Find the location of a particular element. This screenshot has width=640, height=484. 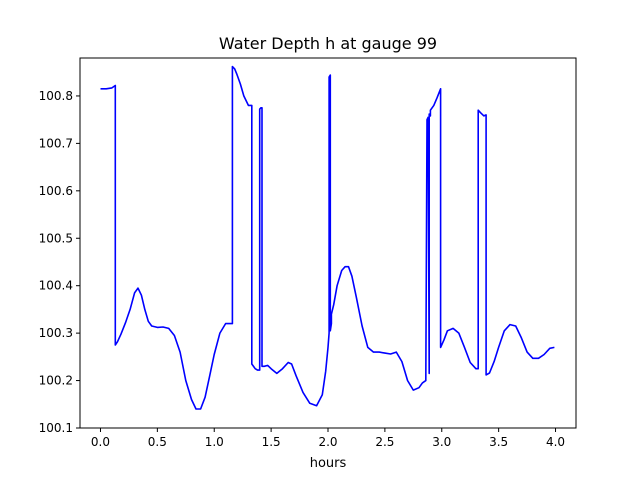

x-tick-label: 2.0 is located at coordinates (327, 442).